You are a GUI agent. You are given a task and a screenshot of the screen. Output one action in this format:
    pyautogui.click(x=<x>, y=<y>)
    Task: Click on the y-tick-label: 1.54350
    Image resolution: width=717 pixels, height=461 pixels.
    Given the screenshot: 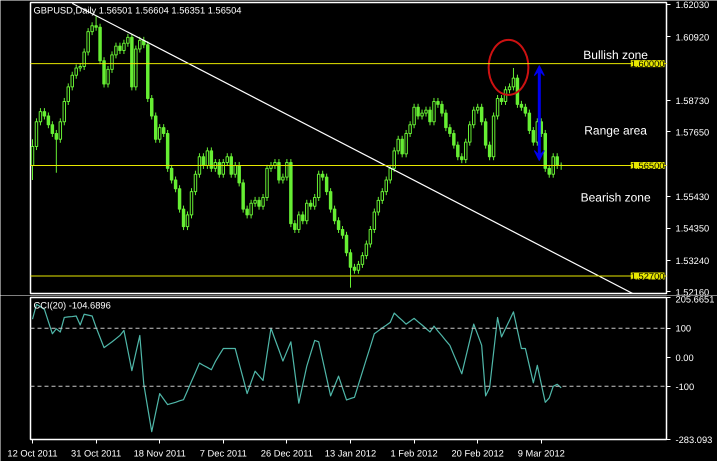 What is the action you would take?
    pyautogui.click(x=693, y=229)
    